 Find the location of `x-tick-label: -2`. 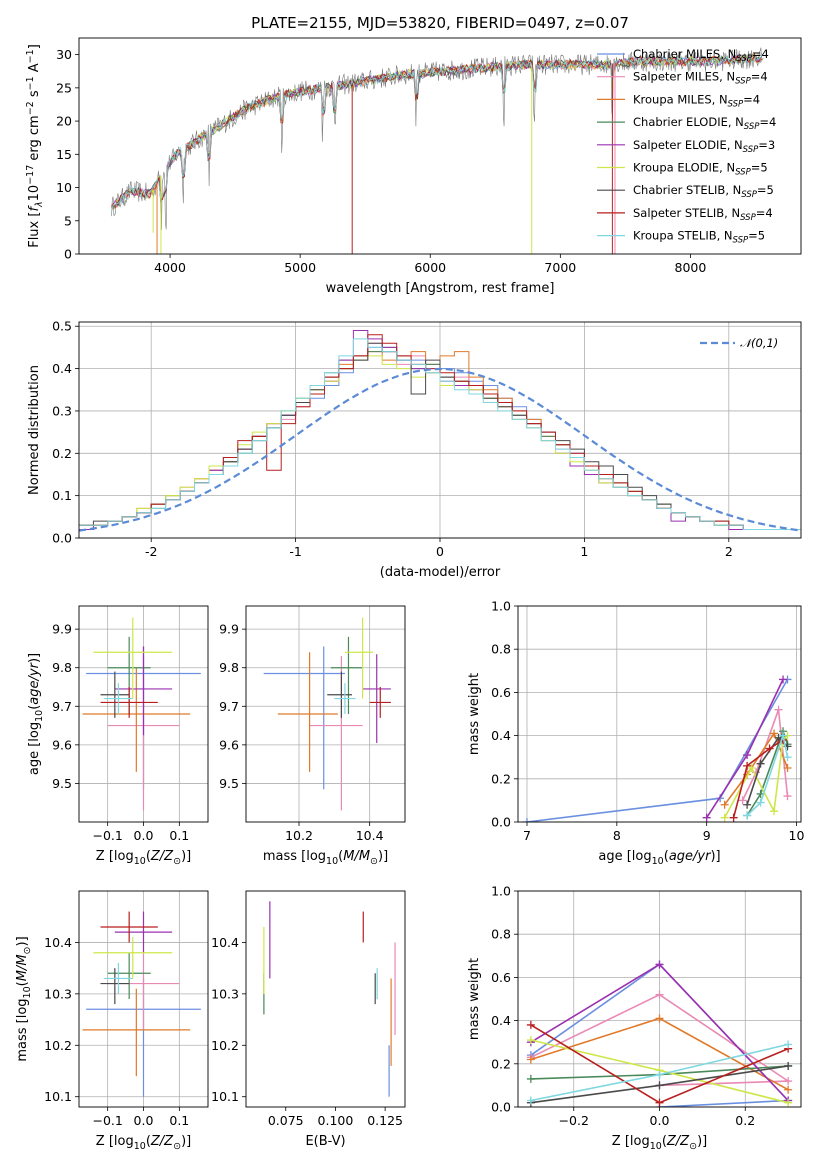

x-tick-label: -2 is located at coordinates (151, 551).